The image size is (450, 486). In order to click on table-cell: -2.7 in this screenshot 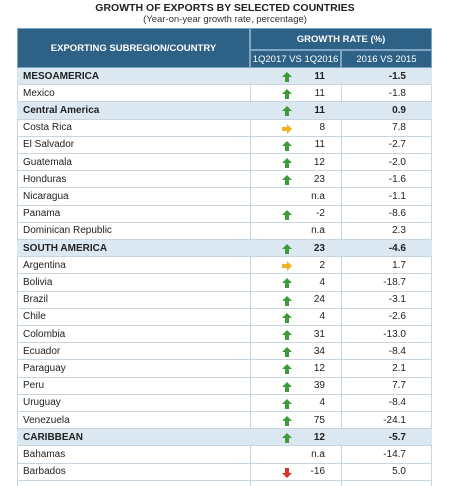, I will do `click(397, 145)`.